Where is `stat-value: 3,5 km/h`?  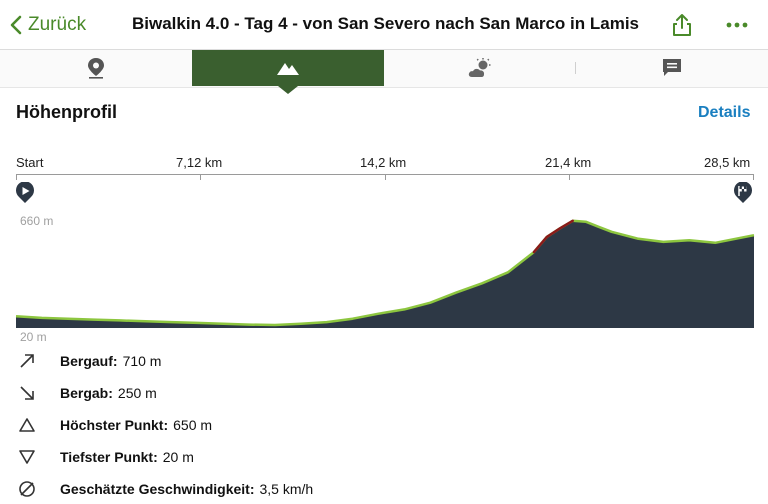 stat-value: 3,5 km/h is located at coordinates (286, 489).